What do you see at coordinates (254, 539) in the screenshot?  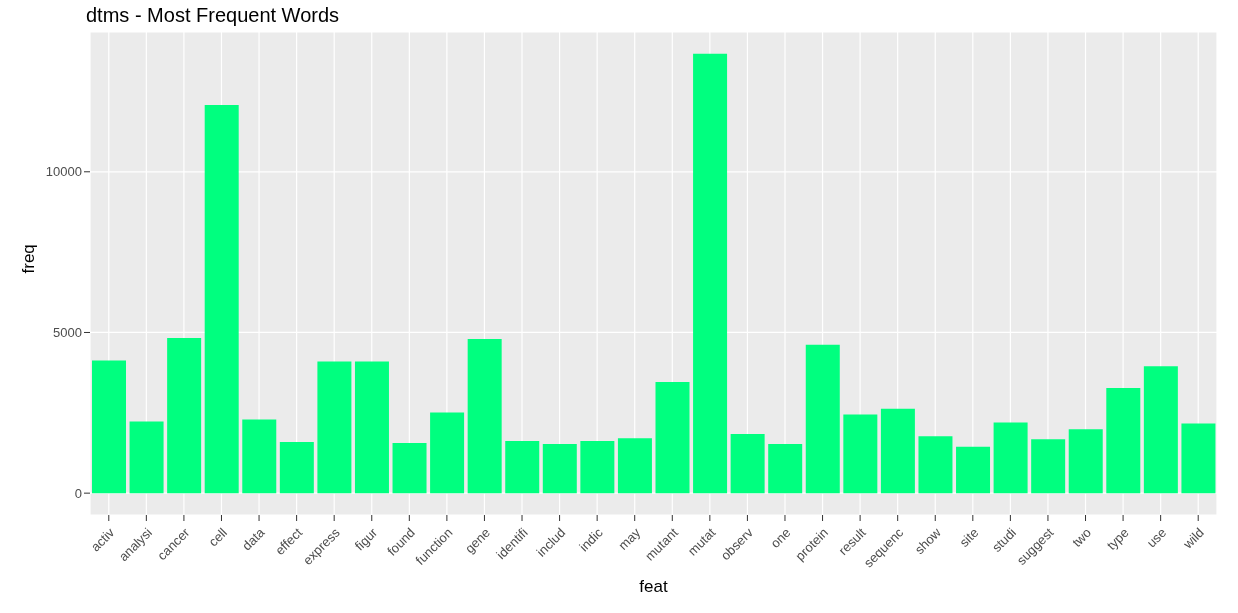 I see `x-tick-label: data` at bounding box center [254, 539].